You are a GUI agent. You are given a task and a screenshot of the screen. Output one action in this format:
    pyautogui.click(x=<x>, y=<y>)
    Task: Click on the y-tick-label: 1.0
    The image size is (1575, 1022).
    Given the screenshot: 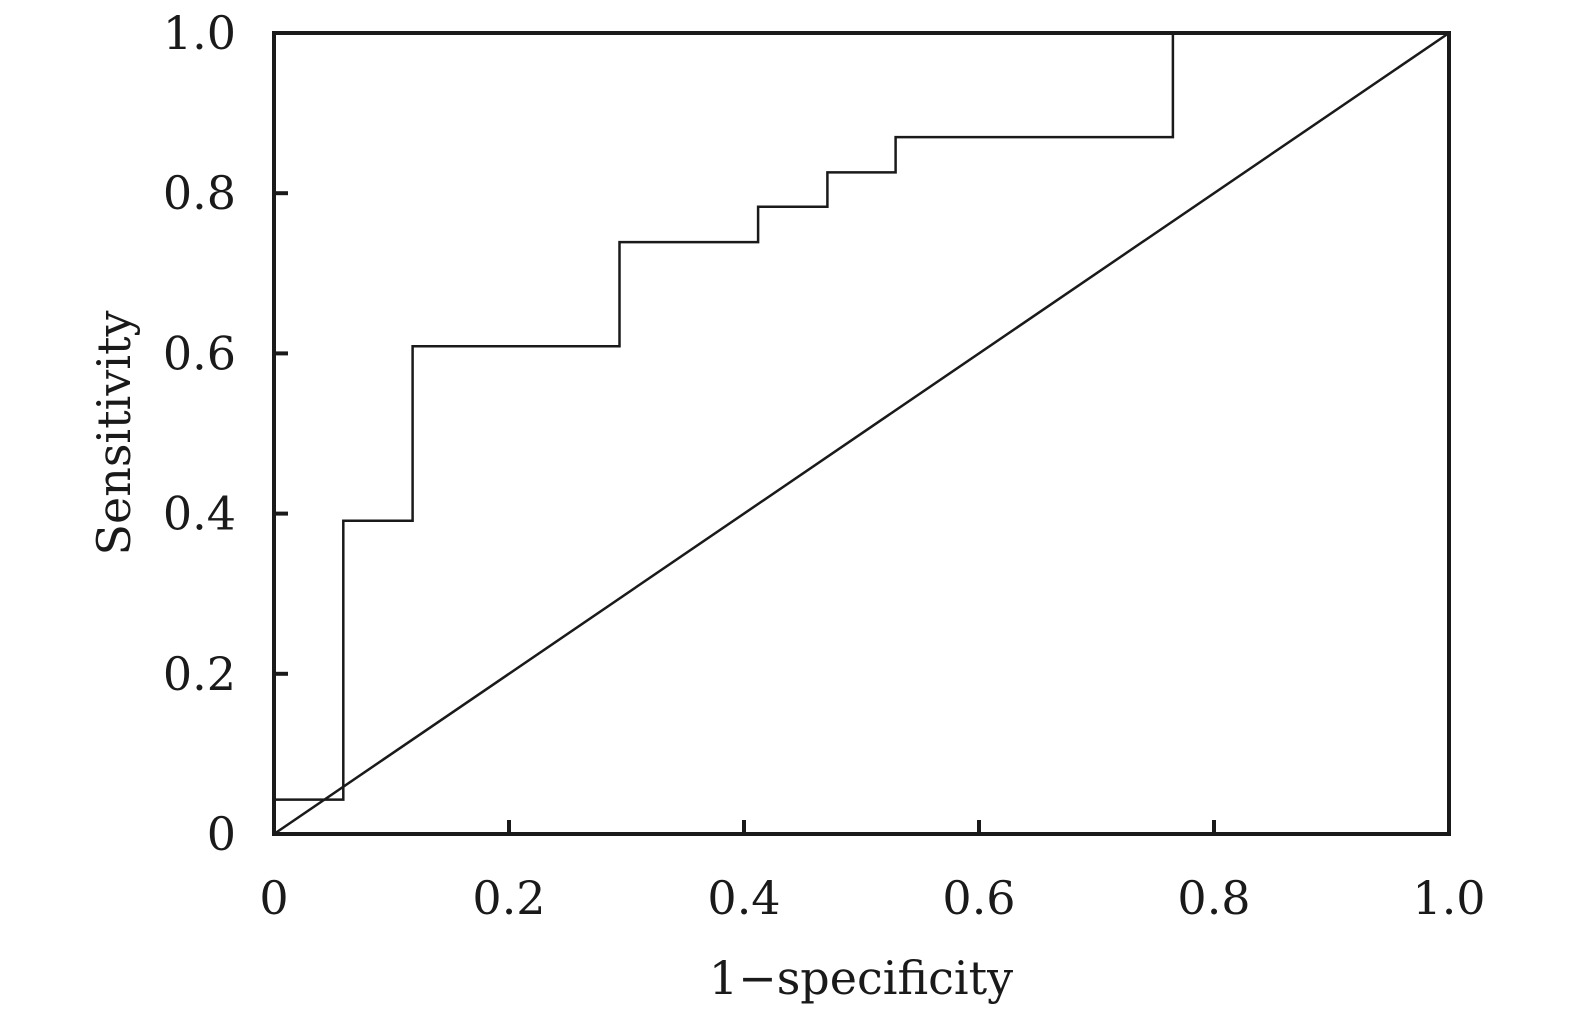 What is the action you would take?
    pyautogui.click(x=199, y=33)
    